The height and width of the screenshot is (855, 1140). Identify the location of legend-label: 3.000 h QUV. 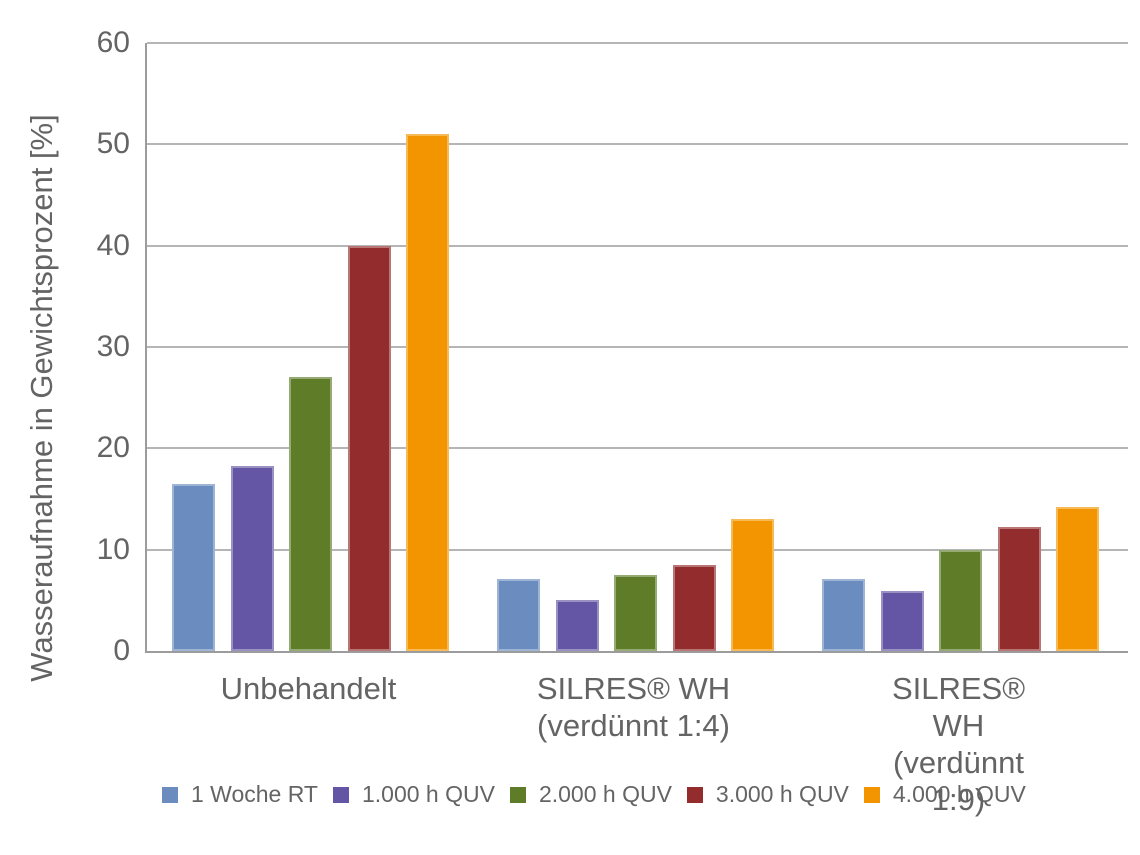
(782, 794).